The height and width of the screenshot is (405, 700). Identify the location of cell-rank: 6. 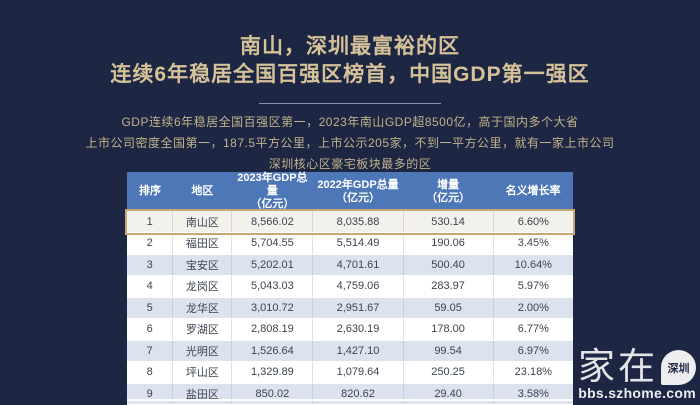
(150, 329).